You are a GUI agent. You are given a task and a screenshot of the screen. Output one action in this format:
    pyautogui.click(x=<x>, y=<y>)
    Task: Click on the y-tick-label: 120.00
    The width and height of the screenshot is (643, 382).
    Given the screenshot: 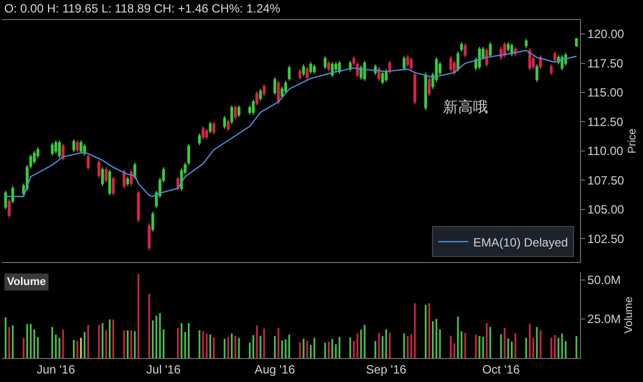 What is the action you would take?
    pyautogui.click(x=605, y=34)
    